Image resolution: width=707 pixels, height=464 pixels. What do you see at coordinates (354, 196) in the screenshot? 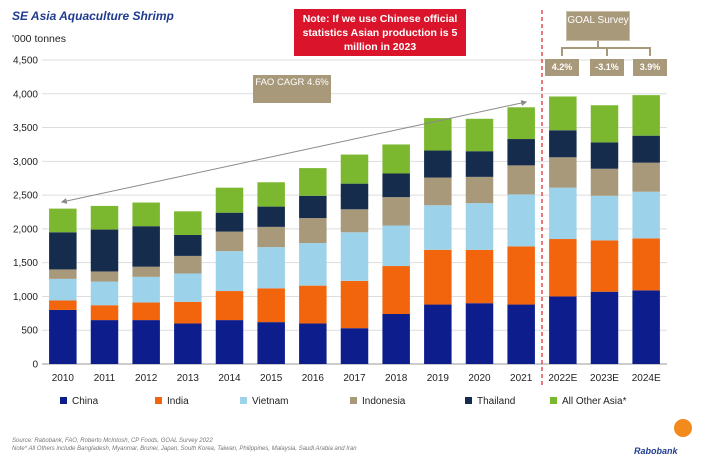
I see `bar-segment-thailand-2017` at bounding box center [354, 196].